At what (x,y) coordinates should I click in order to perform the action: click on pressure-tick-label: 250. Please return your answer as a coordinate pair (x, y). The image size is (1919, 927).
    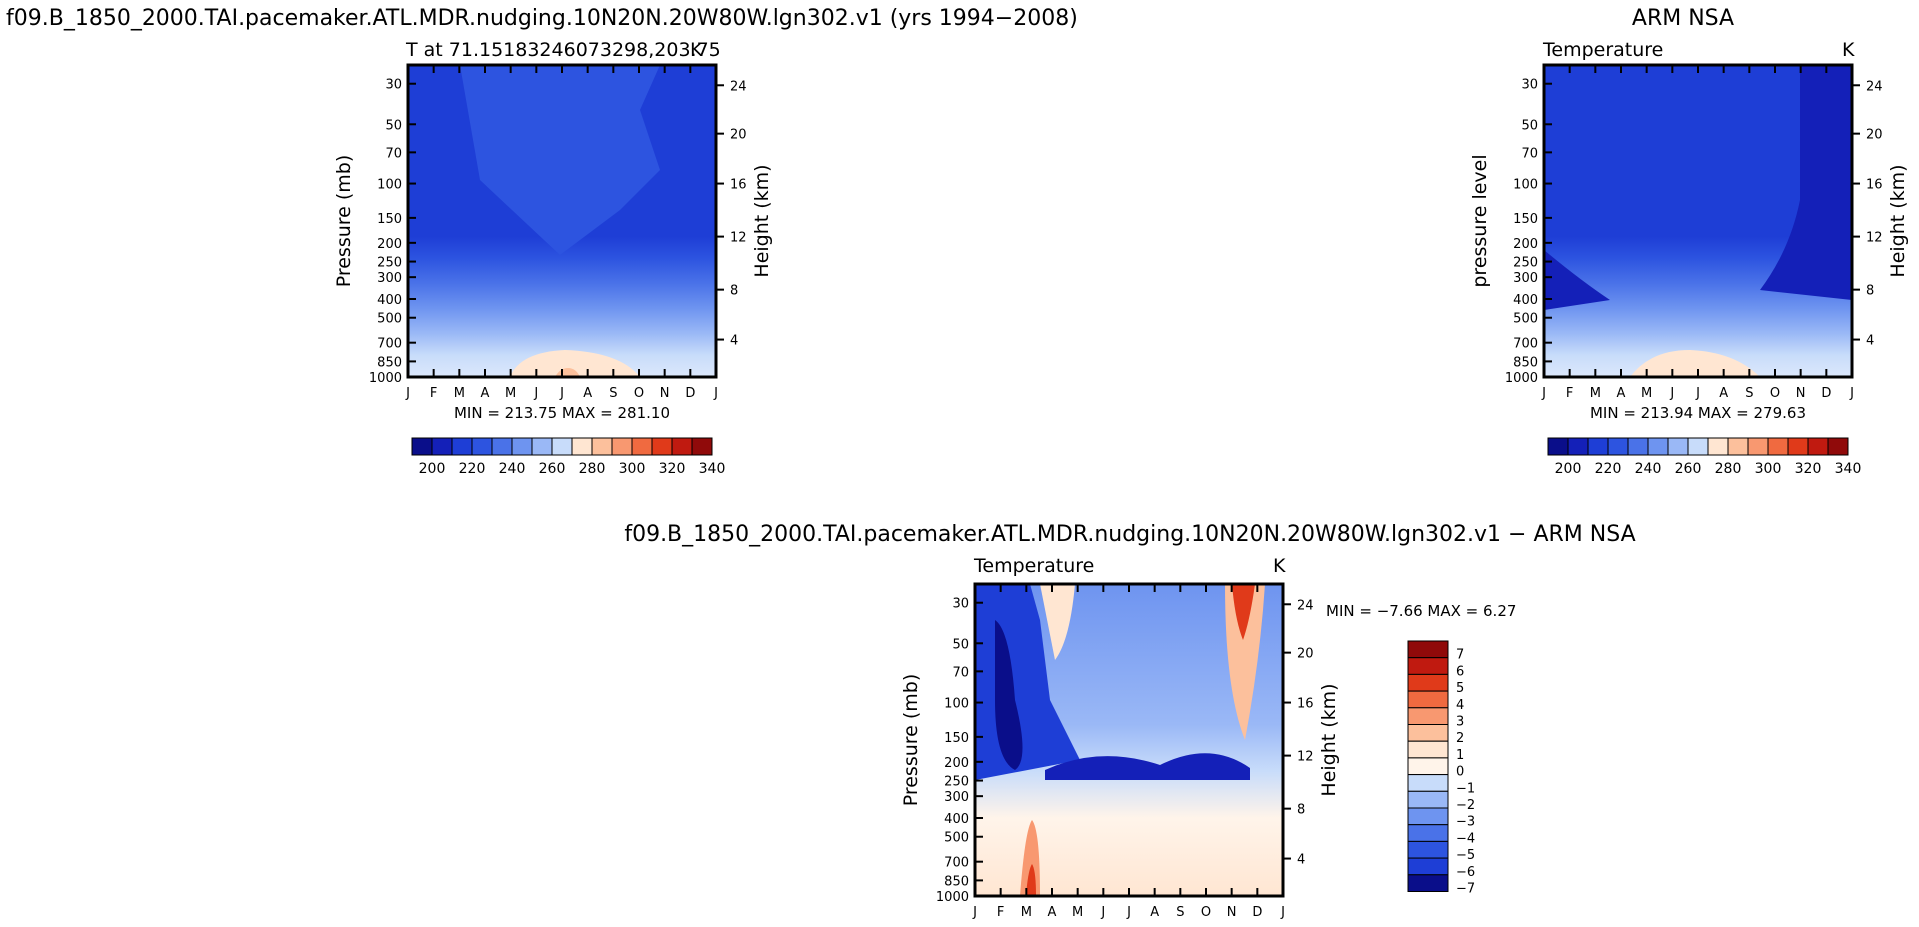
    Looking at the image, I should click on (956, 782).